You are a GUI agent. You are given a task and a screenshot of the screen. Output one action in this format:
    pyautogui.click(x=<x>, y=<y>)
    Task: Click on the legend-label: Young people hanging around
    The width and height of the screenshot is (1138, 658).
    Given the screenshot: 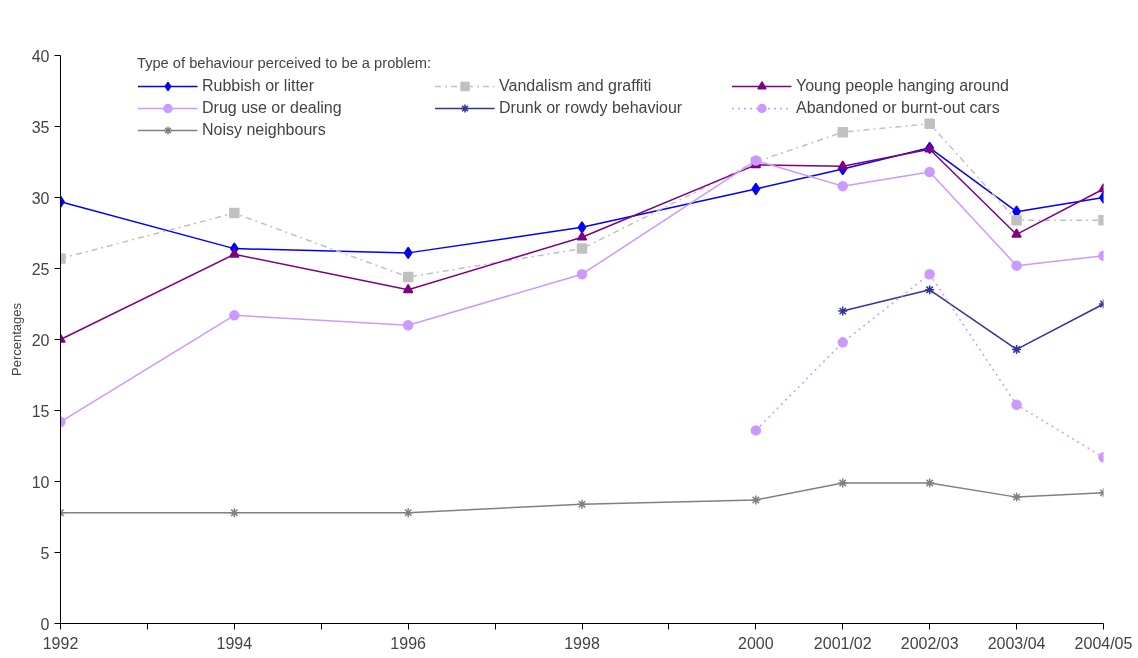 What is the action you would take?
    pyautogui.click(x=903, y=86)
    